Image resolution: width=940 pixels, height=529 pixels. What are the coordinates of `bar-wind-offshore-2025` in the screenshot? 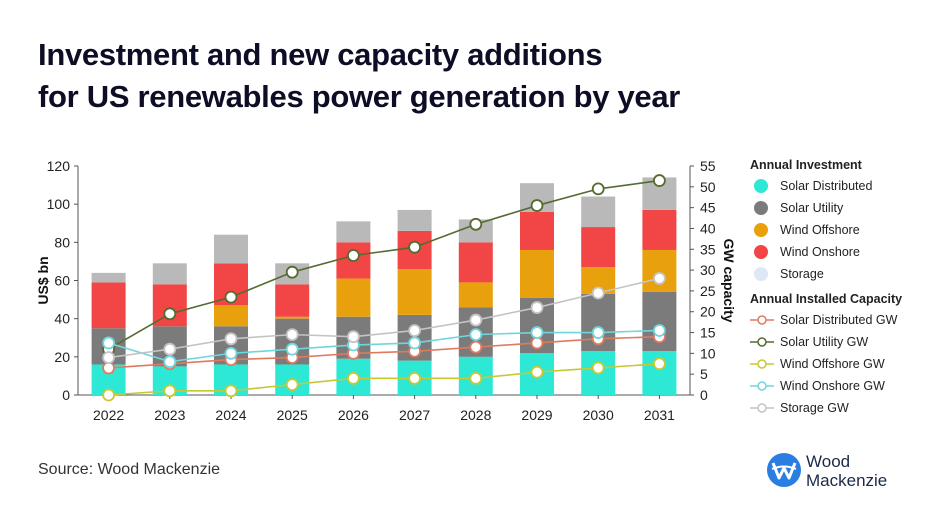 It's located at (292, 317).